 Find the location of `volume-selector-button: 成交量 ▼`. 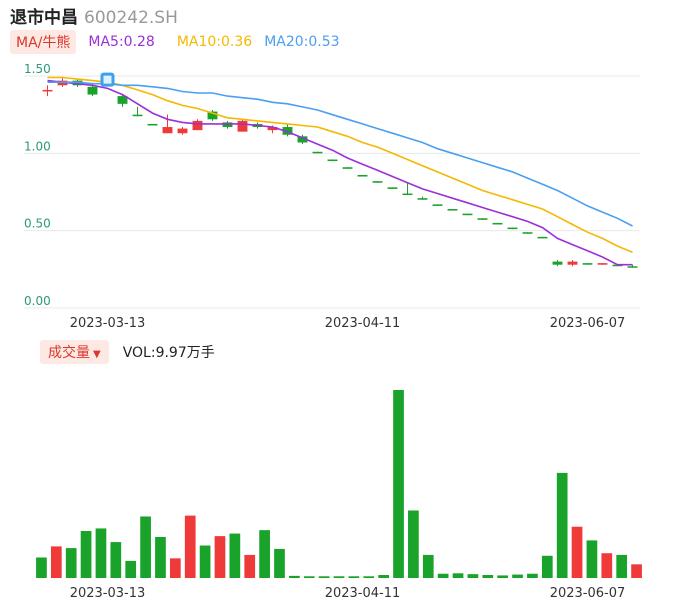

volume-selector-button: 成交量 ▼ is located at coordinates (74, 352).